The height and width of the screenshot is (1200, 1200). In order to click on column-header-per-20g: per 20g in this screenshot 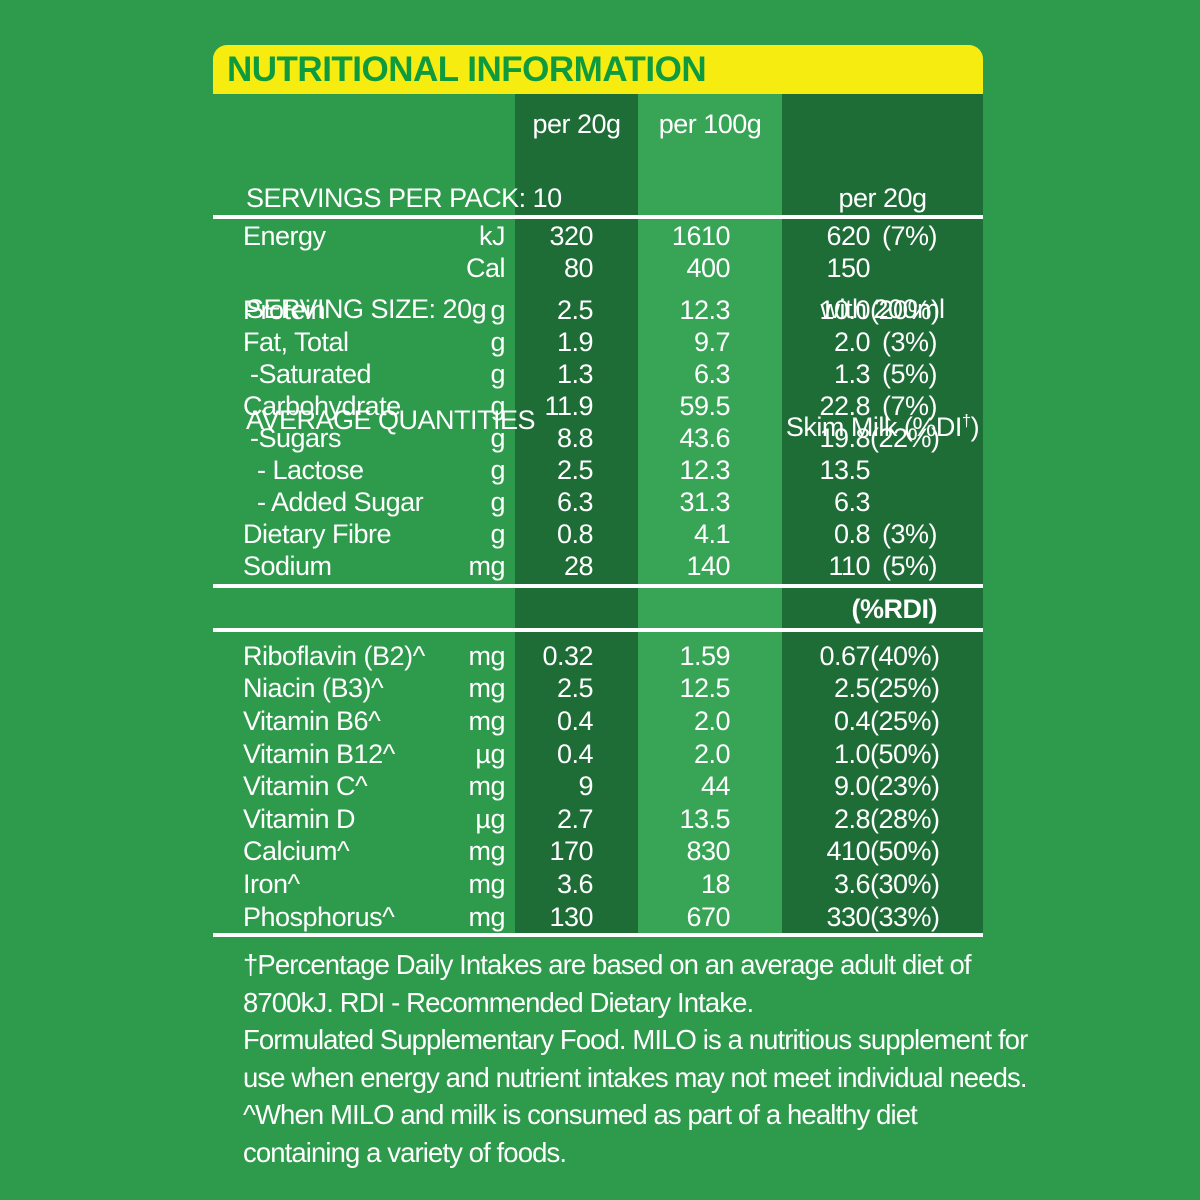, I will do `click(576, 124)`.